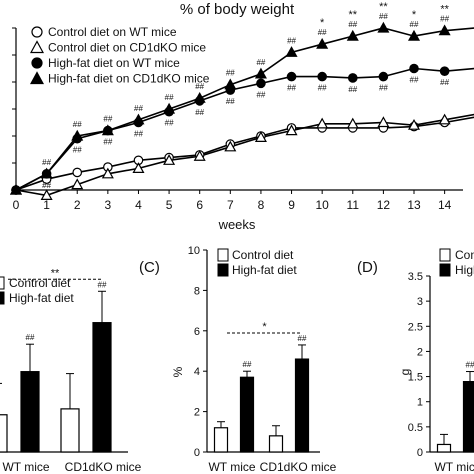 This screenshot has height=474, width=474. I want to click on legend-label: Control diet on CD1dKO mice, so click(127, 48).